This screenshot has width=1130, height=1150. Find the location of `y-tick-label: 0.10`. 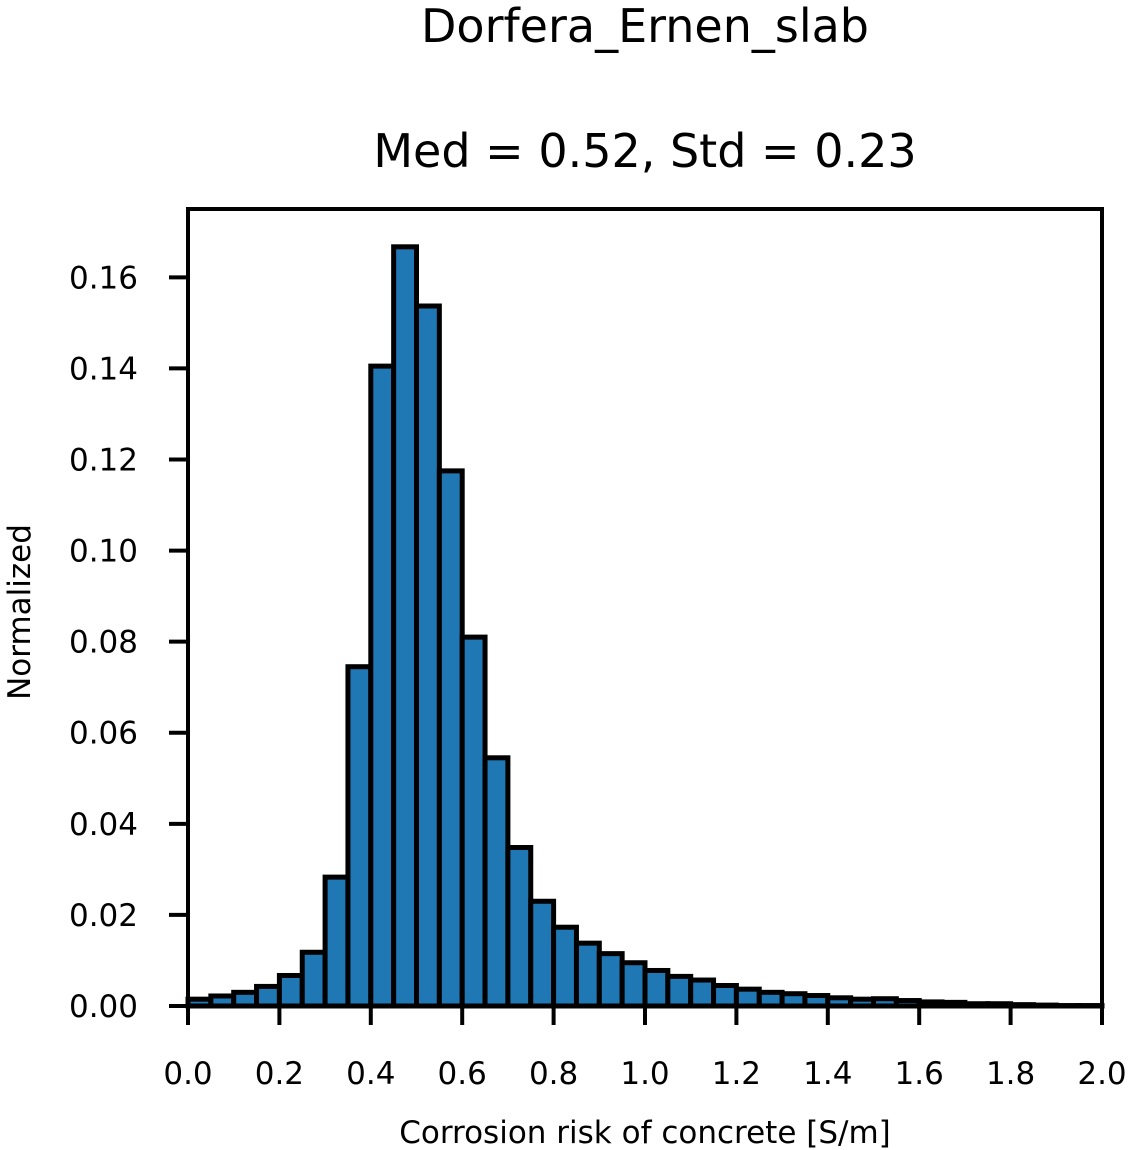

y-tick-label: 0.10 is located at coordinates (103, 552).